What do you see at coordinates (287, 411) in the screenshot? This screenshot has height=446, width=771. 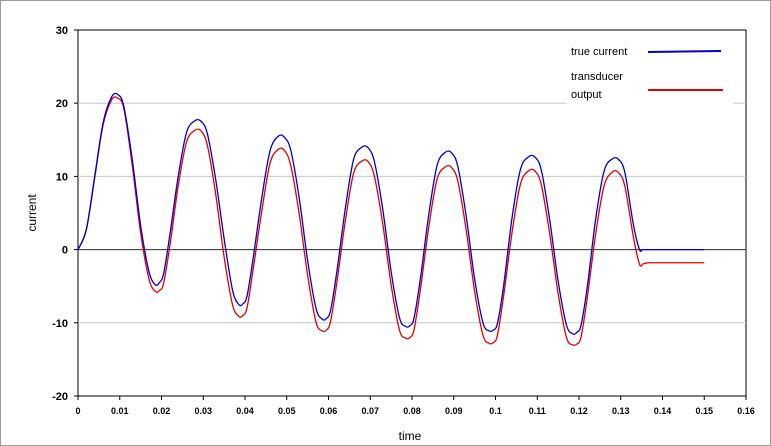 I see `x-tick-label: 0.05` at bounding box center [287, 411].